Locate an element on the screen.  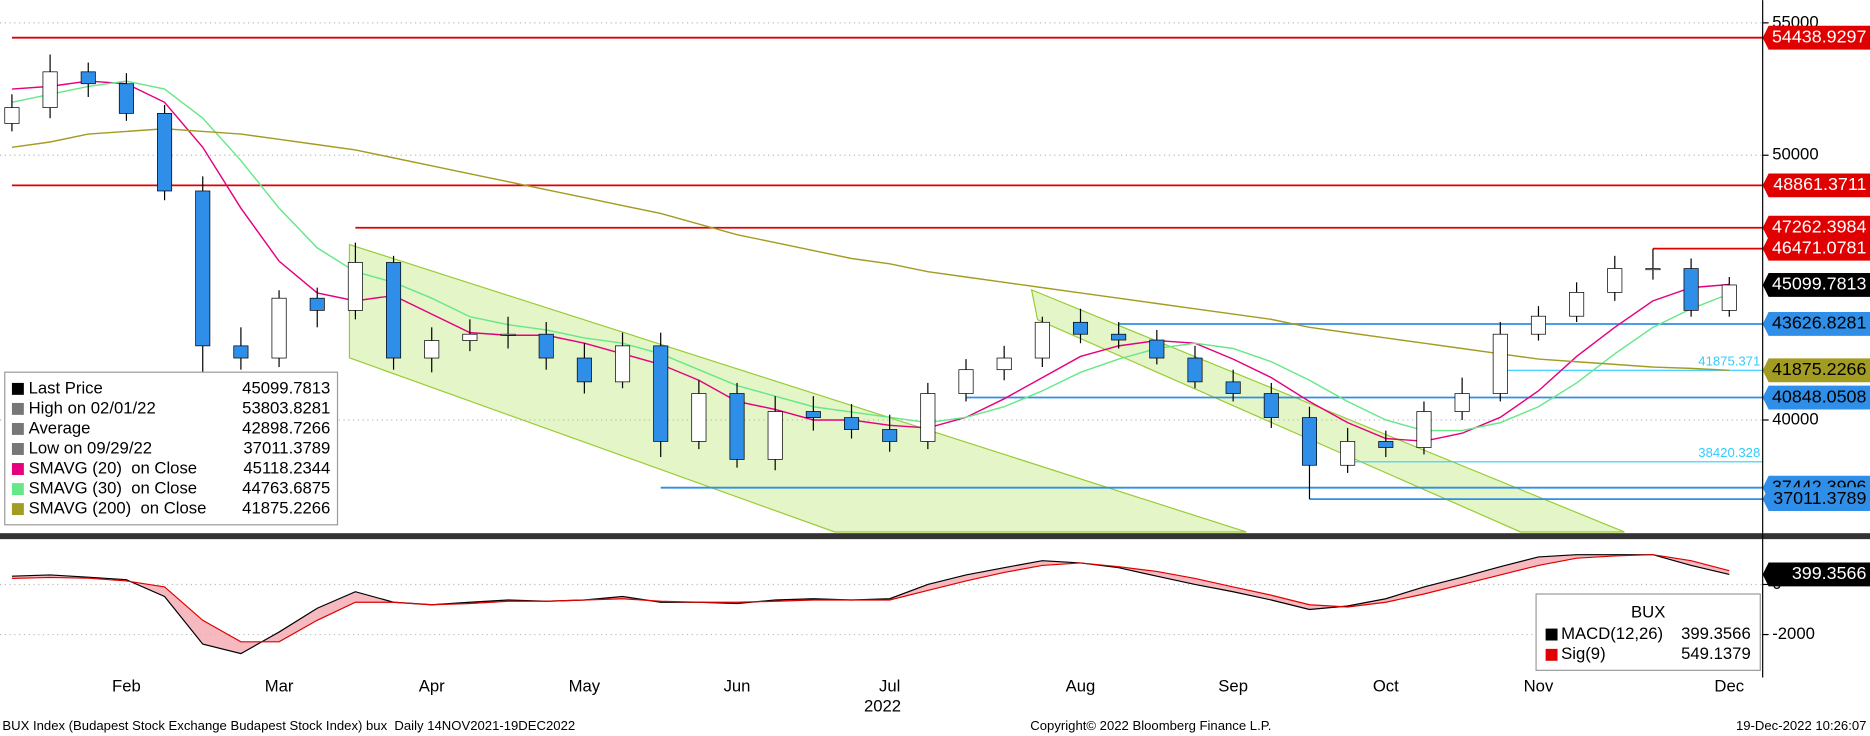
last-price-label: 45099.7813 is located at coordinates (1819, 284).